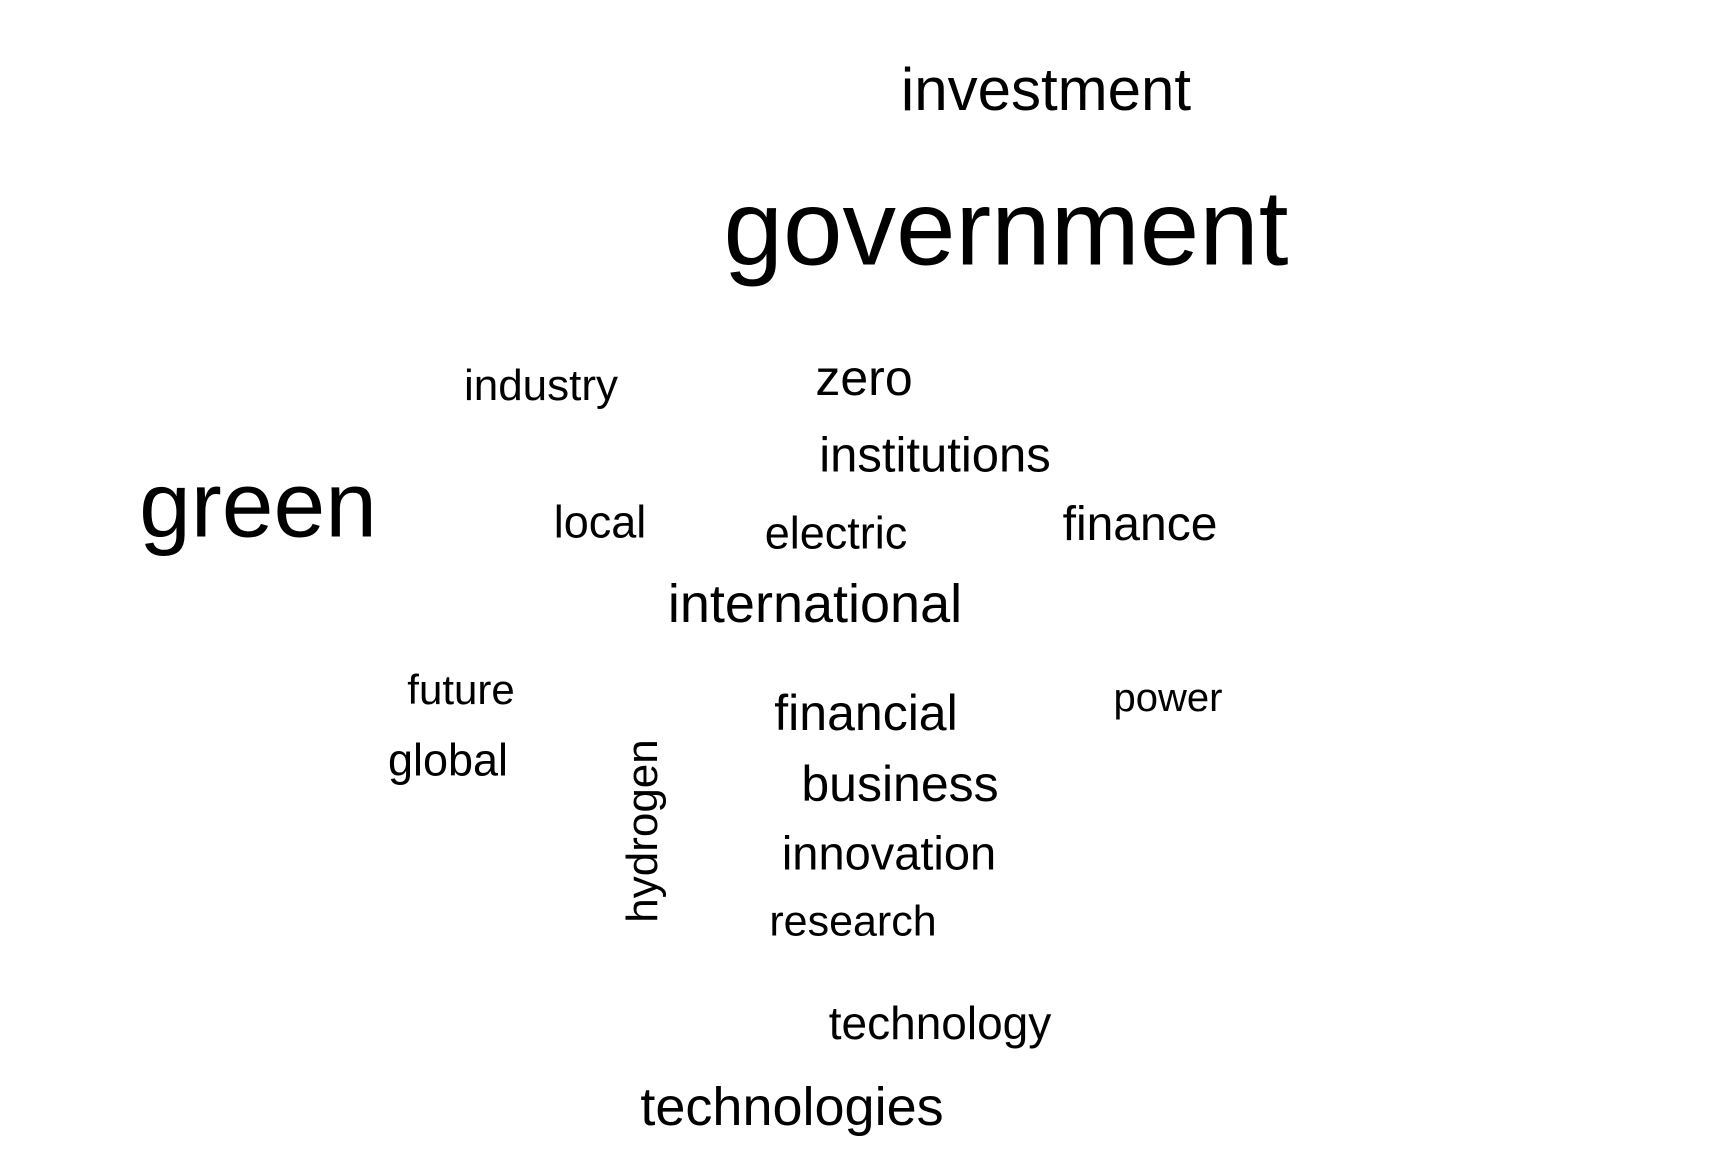 The width and height of the screenshot is (1722, 1172). I want to click on word-local: local, so click(600, 522).